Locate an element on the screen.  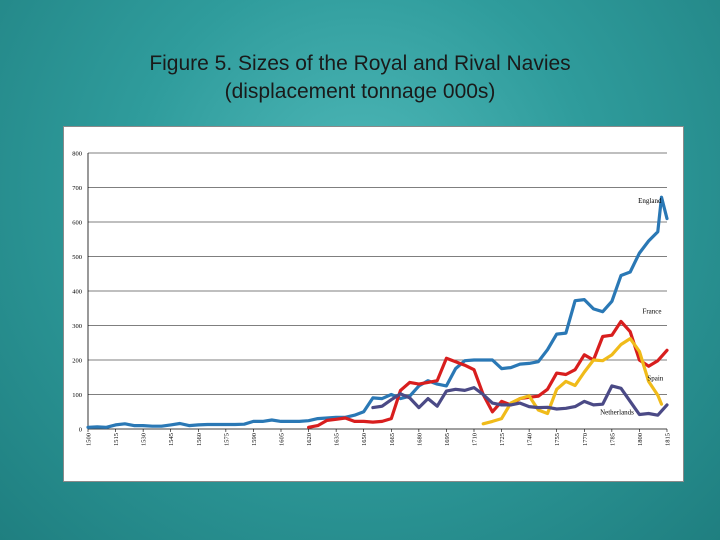
y-tick-label: 100 is located at coordinates (77, 395).